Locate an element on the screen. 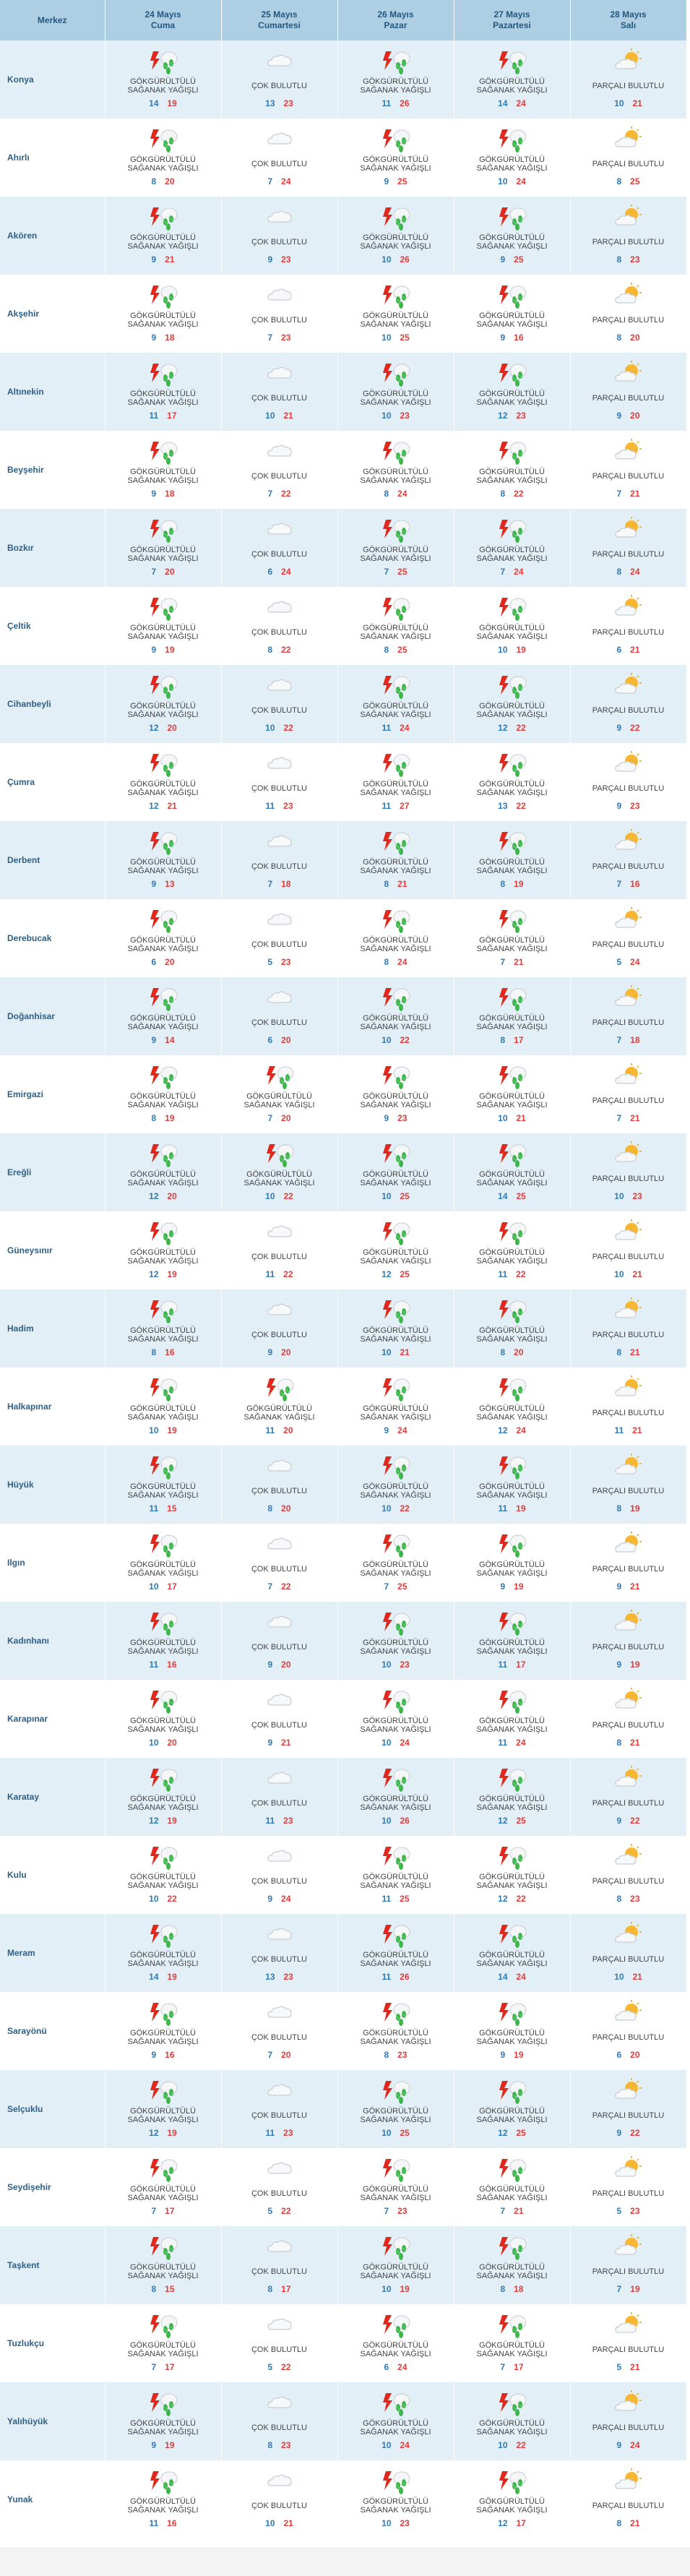 This screenshot has width=690, height=2576. temperature-range: 9 20 is located at coordinates (628, 416).